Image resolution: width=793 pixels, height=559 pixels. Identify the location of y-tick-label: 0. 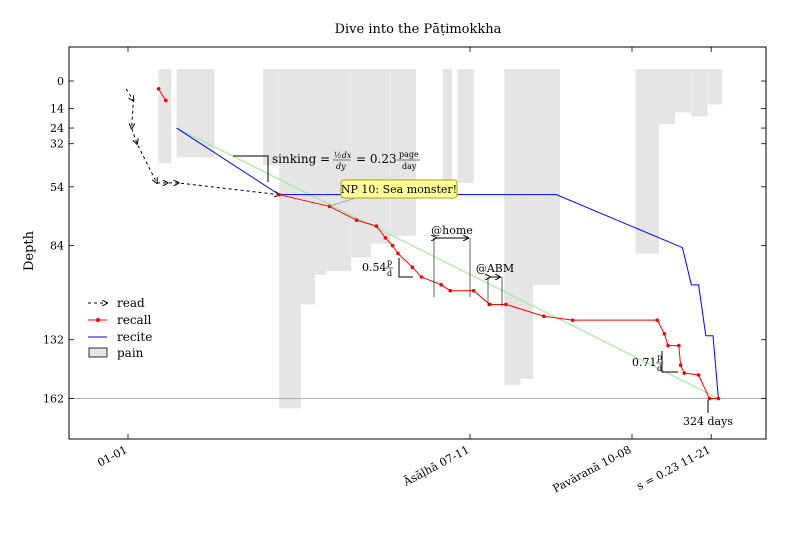
(60, 81).